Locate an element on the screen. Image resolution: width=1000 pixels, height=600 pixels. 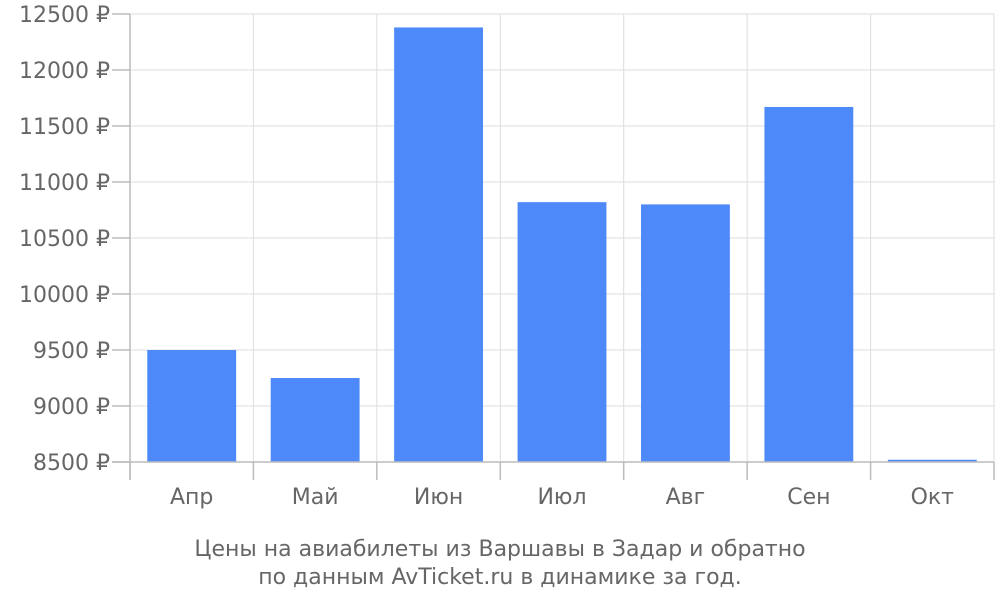
y-tick-label: 8500 ₽ is located at coordinates (71, 463).